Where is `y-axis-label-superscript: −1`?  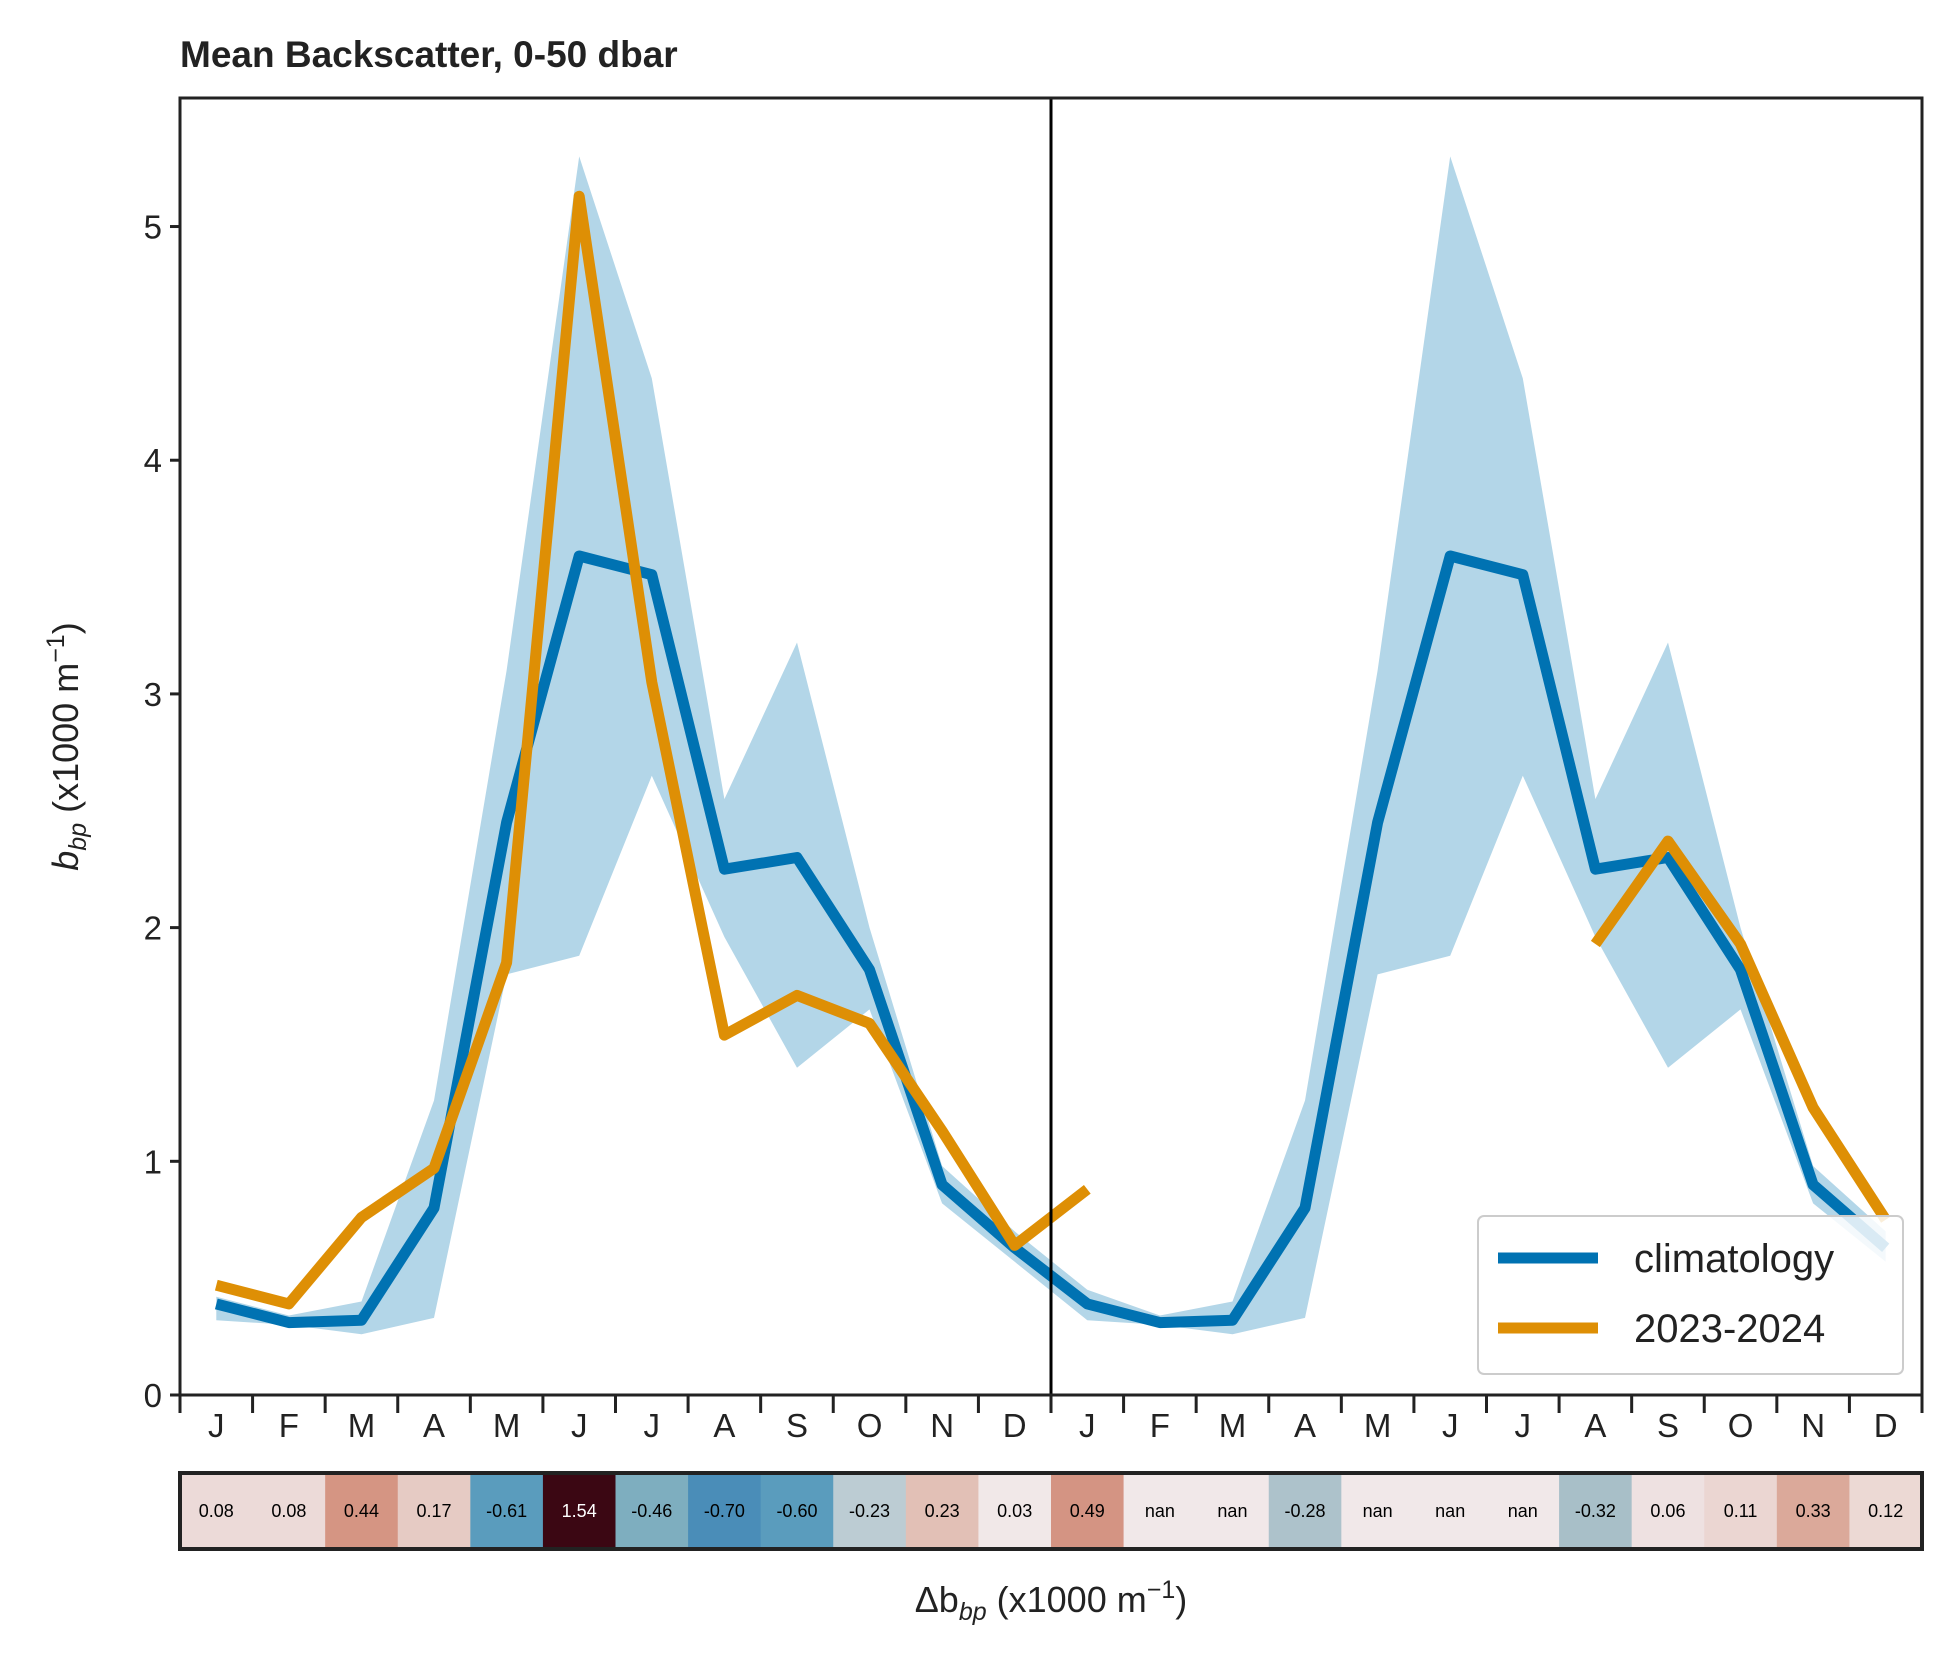
y-axis-label-superscript: −1 is located at coordinates (56, 648).